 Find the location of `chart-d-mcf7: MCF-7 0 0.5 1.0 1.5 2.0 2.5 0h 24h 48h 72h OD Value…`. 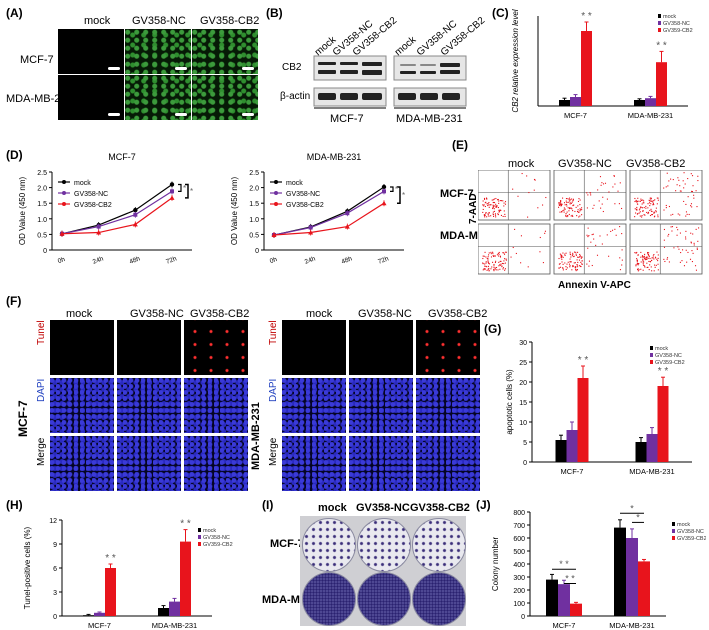

chart-d-mcf7: MCF-7 0 0.5 1.0 1.5 2.0 2.5 0h 24h 48h 72h OD Value… is located at coordinates (105, 209).